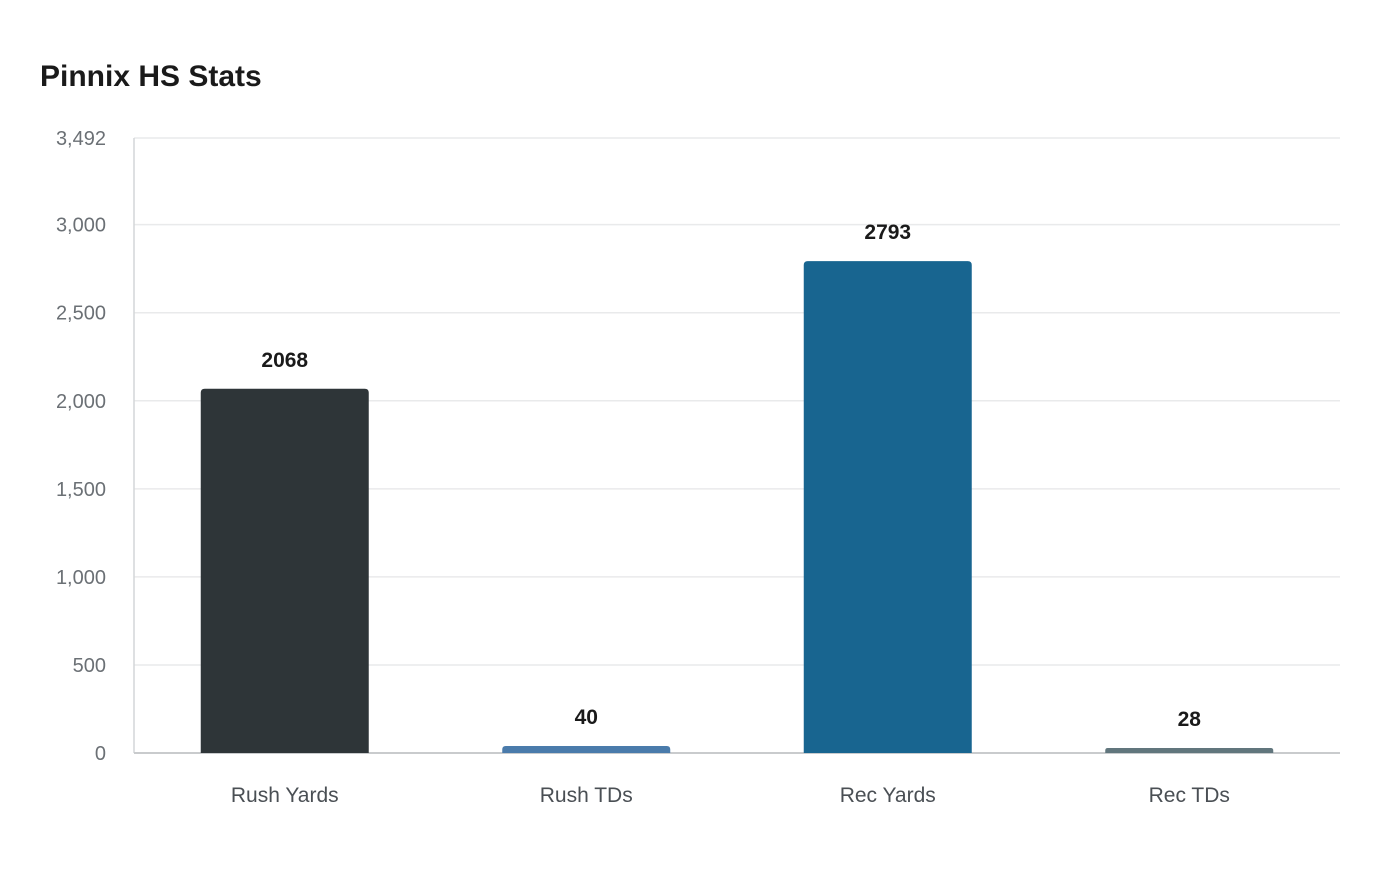 The image size is (1400, 880). What do you see at coordinates (888, 795) in the screenshot?
I see `x-tick-label: Rec Yards` at bounding box center [888, 795].